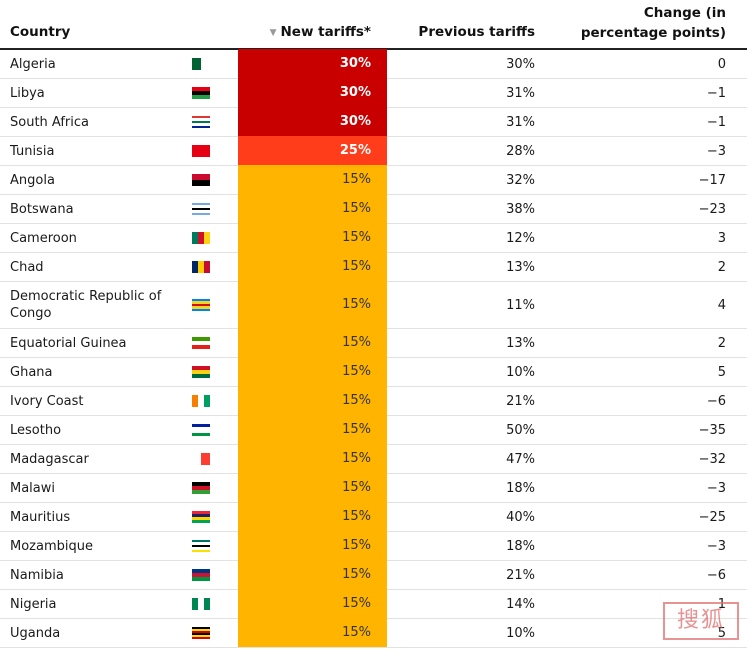 The height and width of the screenshot is (649, 747). Describe the element at coordinates (520, 64) in the screenshot. I see `previous-tariff-cell: 30%` at that location.